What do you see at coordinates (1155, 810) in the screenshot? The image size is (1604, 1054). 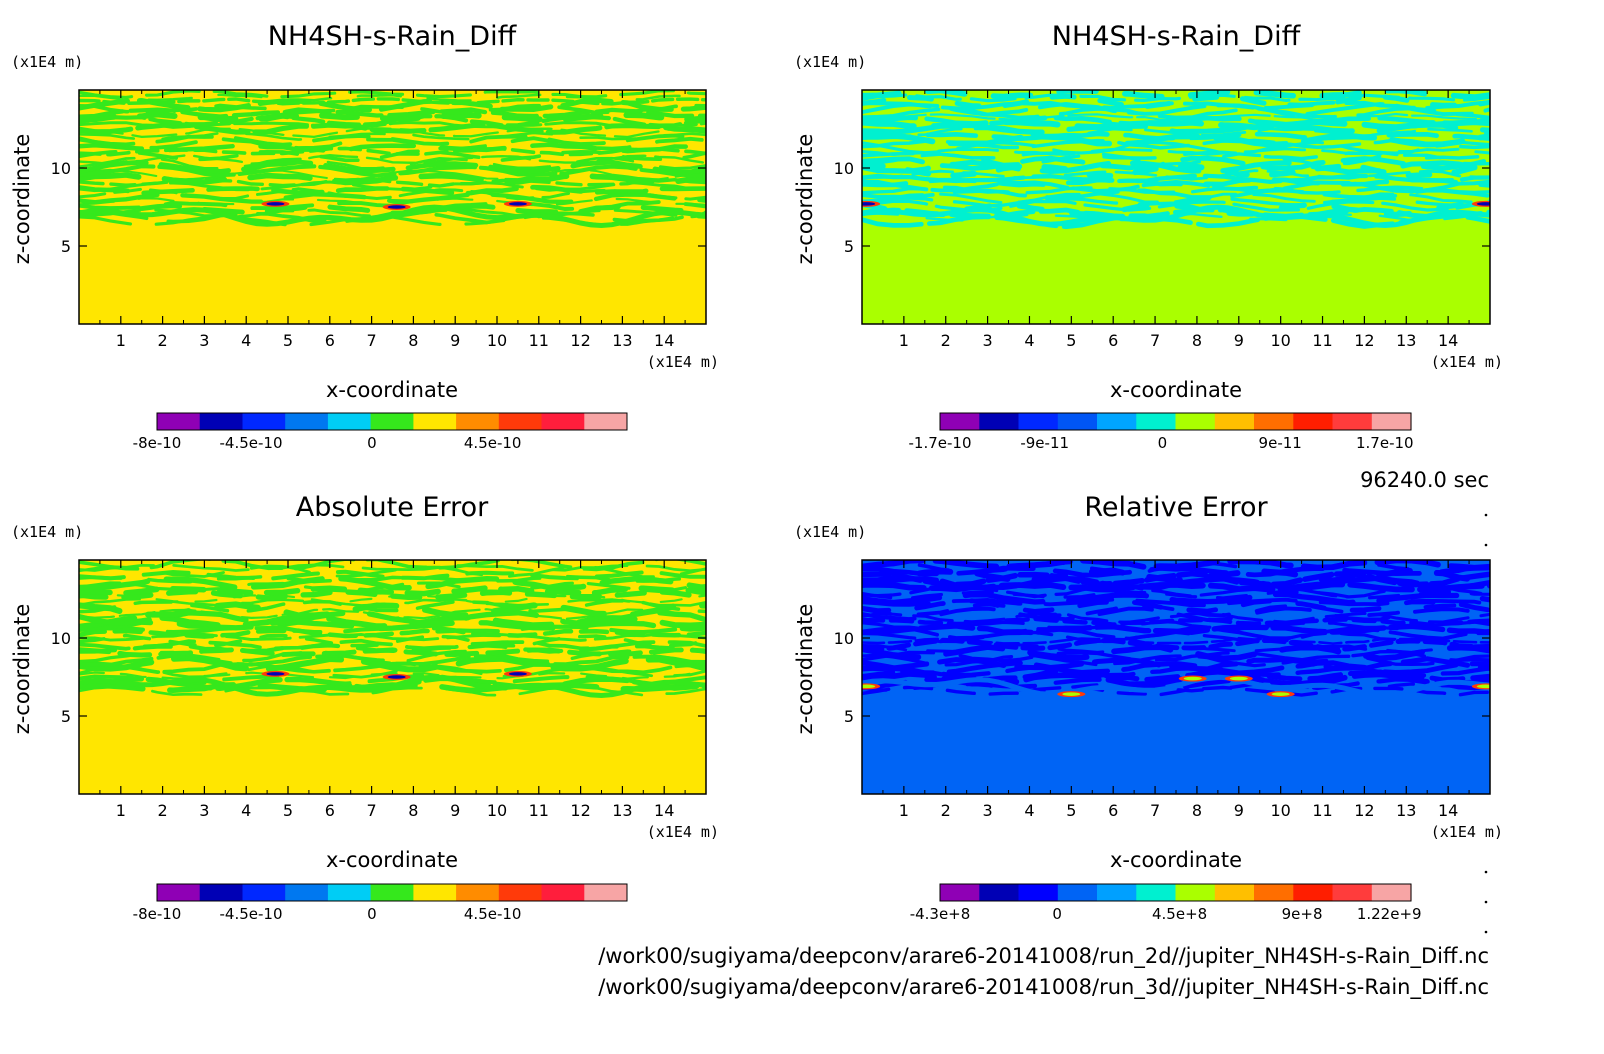 I see `x-tick-label: 7` at bounding box center [1155, 810].